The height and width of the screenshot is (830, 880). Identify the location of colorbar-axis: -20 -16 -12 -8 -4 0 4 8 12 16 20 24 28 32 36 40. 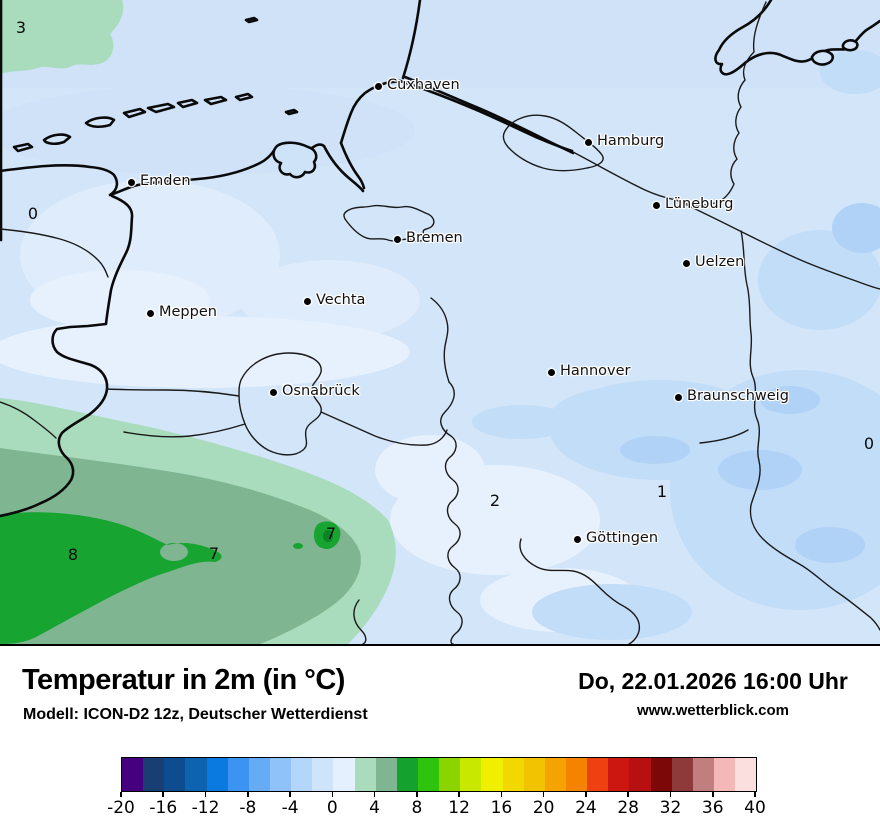
(436, 807).